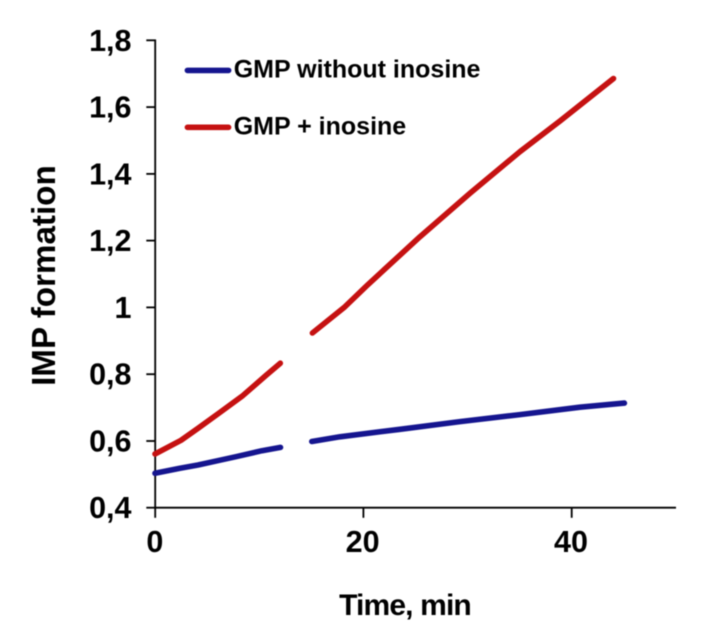 The height and width of the screenshot is (634, 714). Describe the element at coordinates (357, 70) in the screenshot. I see `svg-text: GMP without inosine` at that location.